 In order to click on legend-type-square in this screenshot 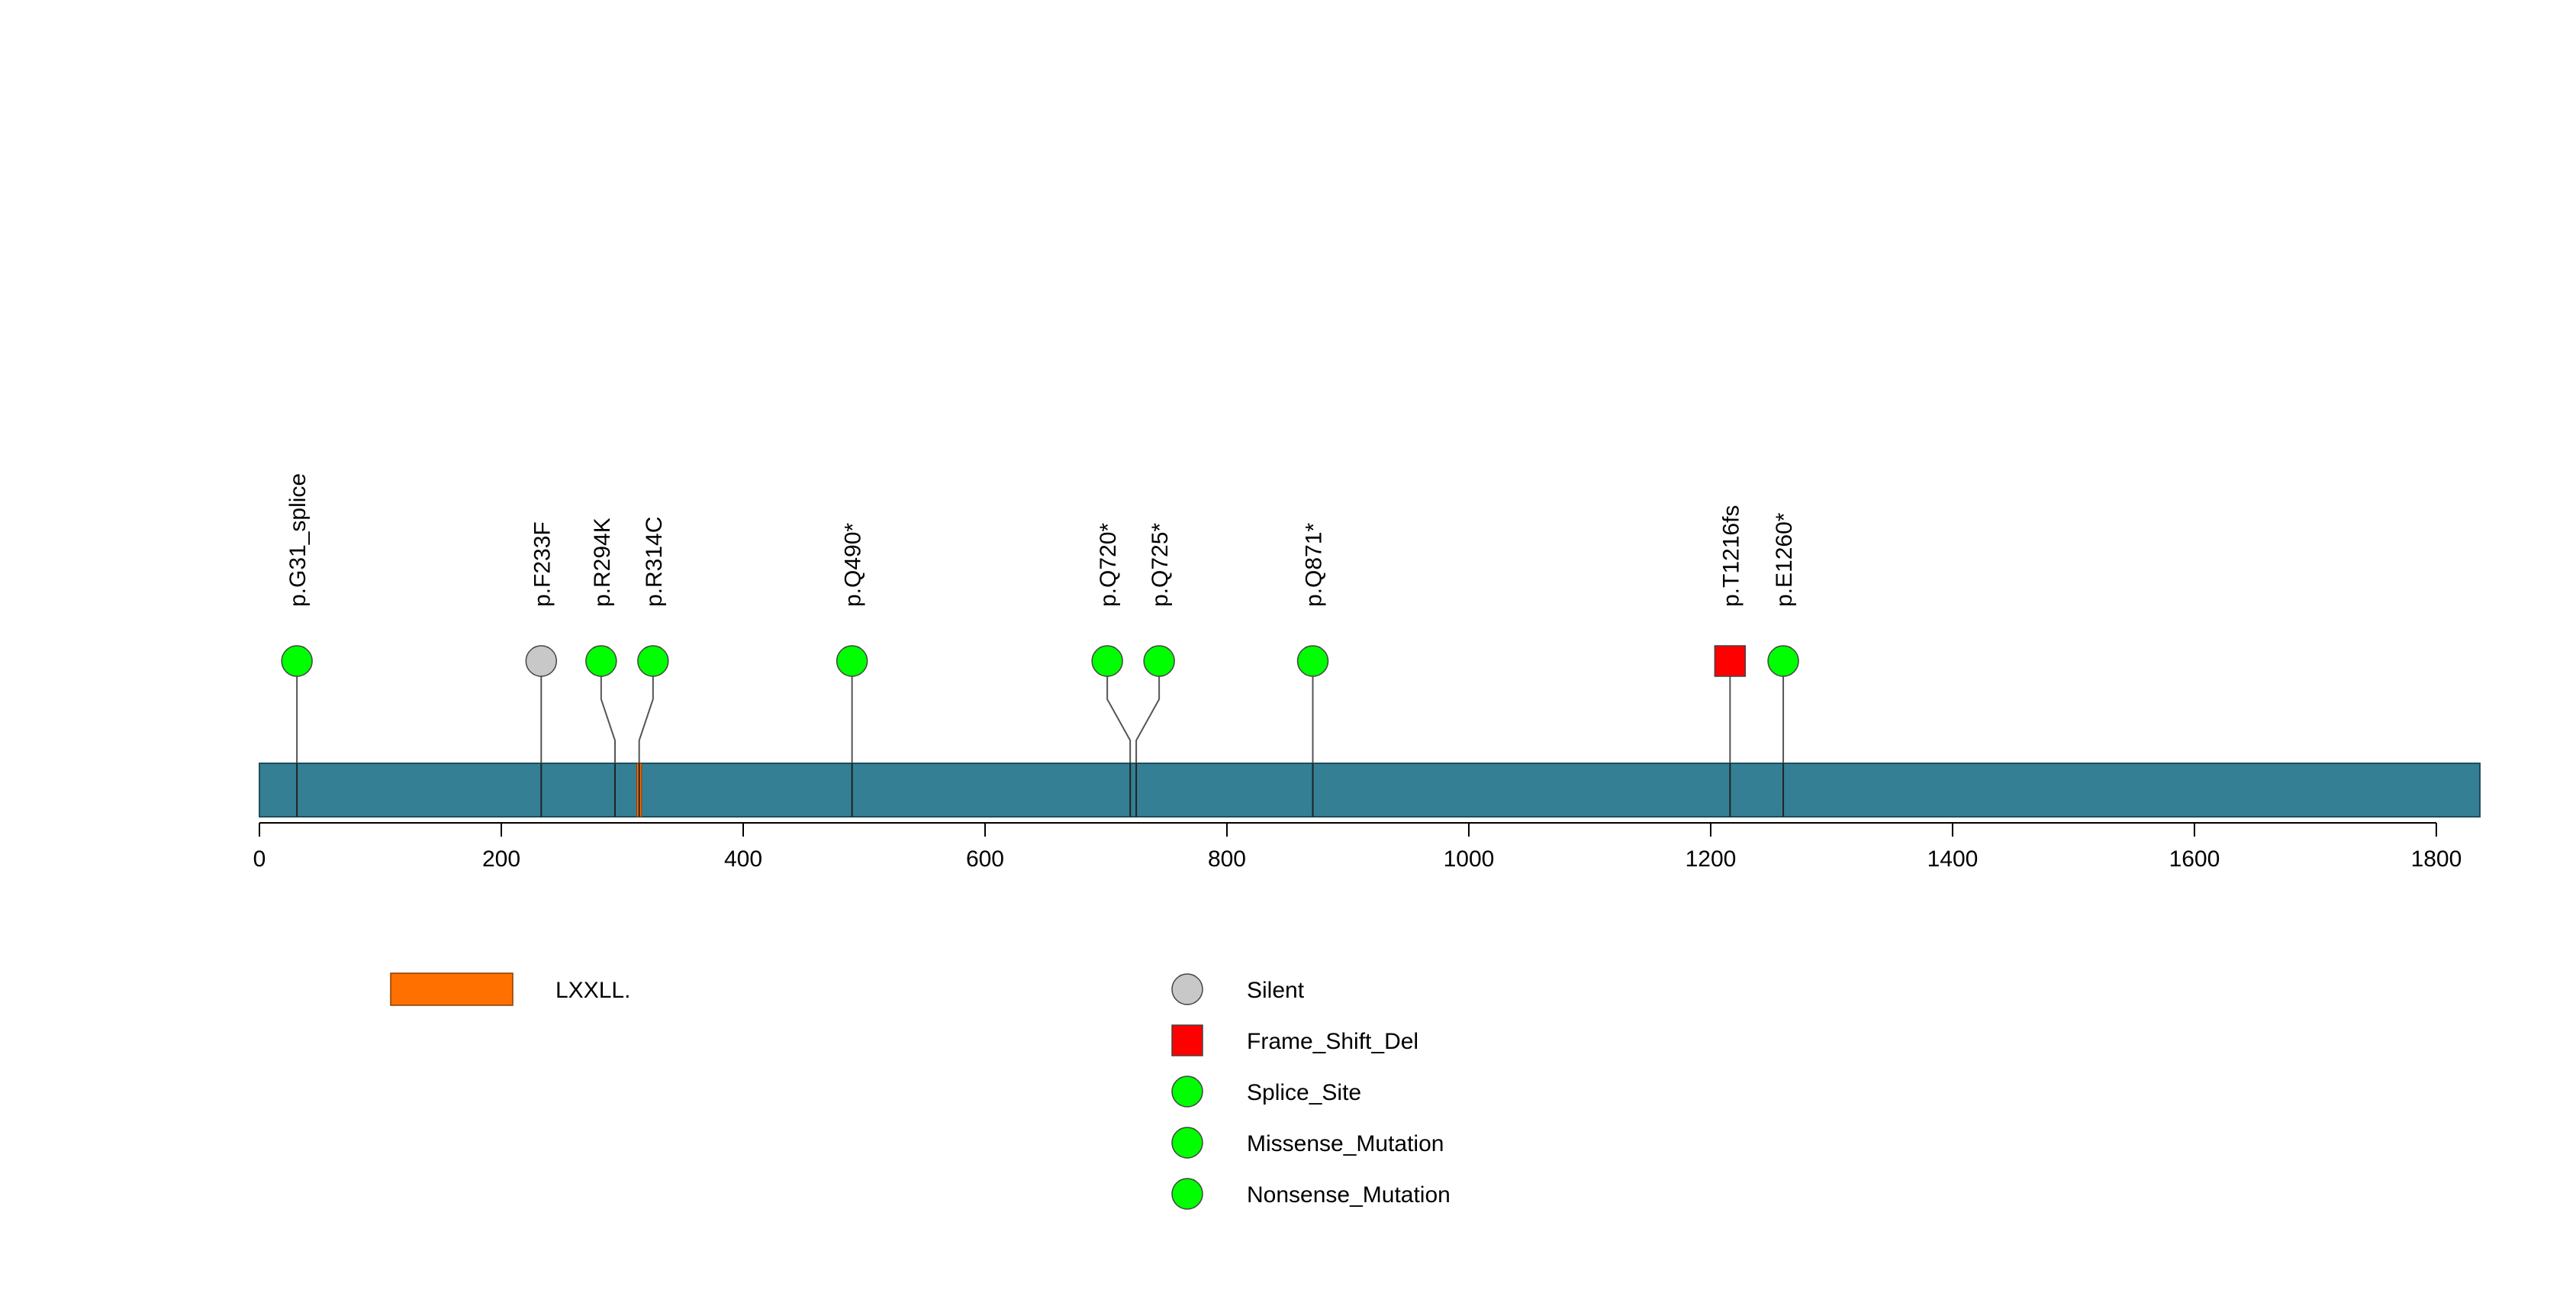, I will do `click(1187, 1040)`.